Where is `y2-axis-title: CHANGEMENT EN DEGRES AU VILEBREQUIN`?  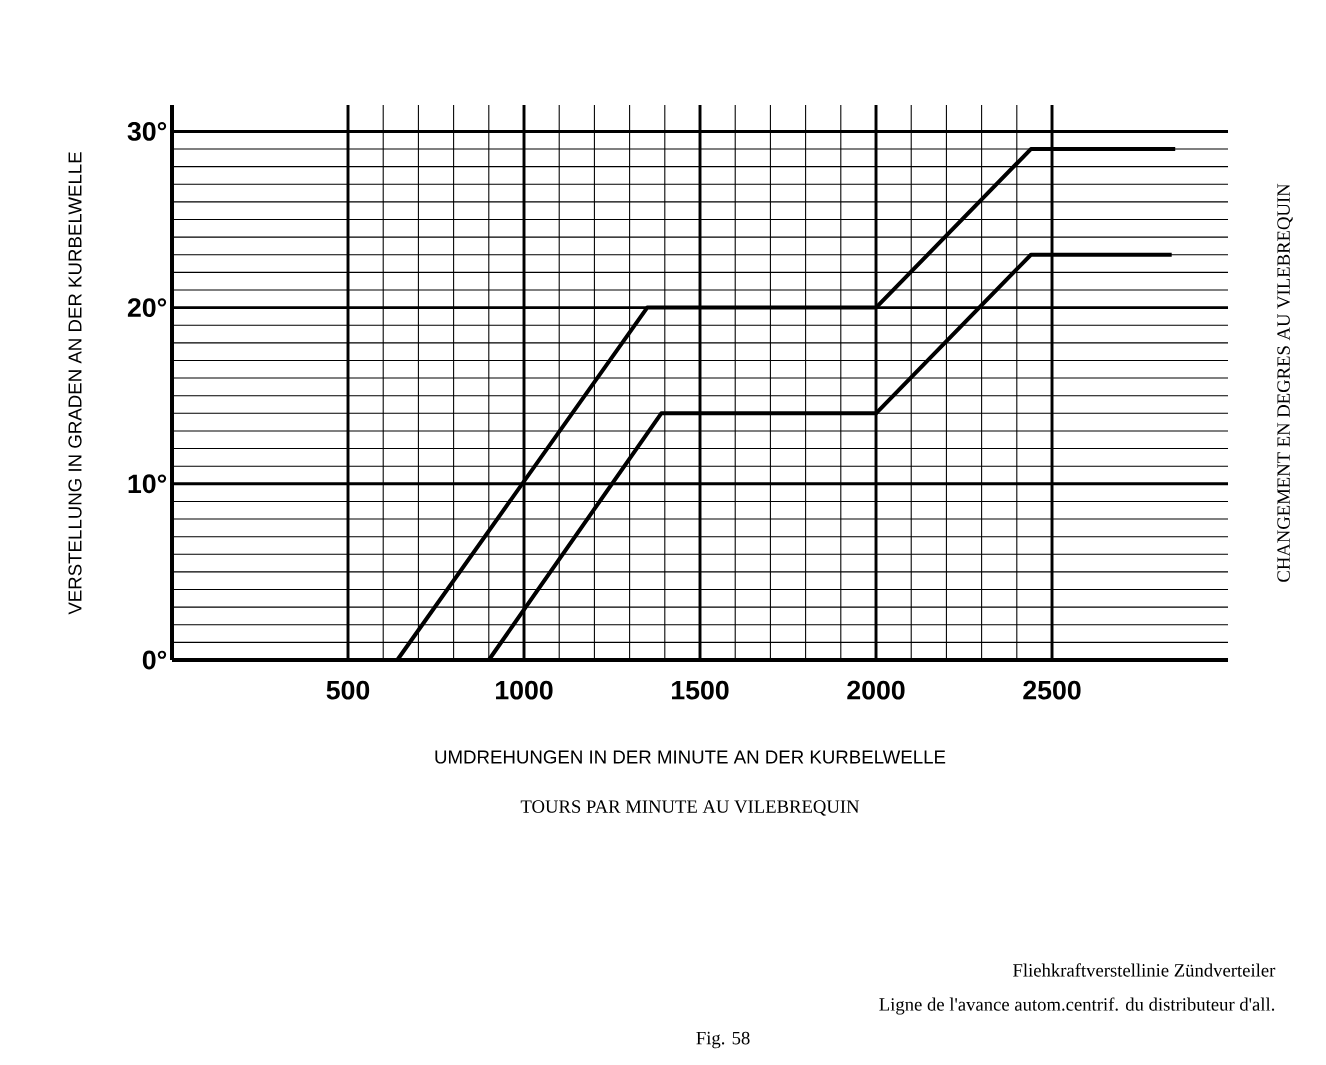 y2-axis-title: CHANGEMENT EN DEGRES AU VILEBREQUIN is located at coordinates (1285, 382).